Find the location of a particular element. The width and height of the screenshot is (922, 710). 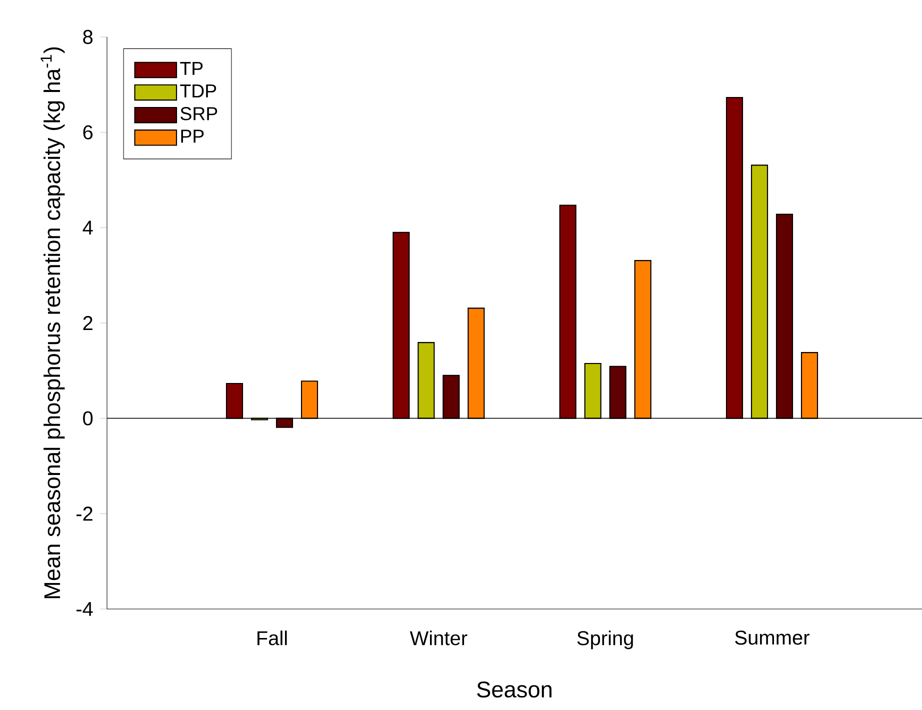

legend-label: SRP is located at coordinates (199, 113).